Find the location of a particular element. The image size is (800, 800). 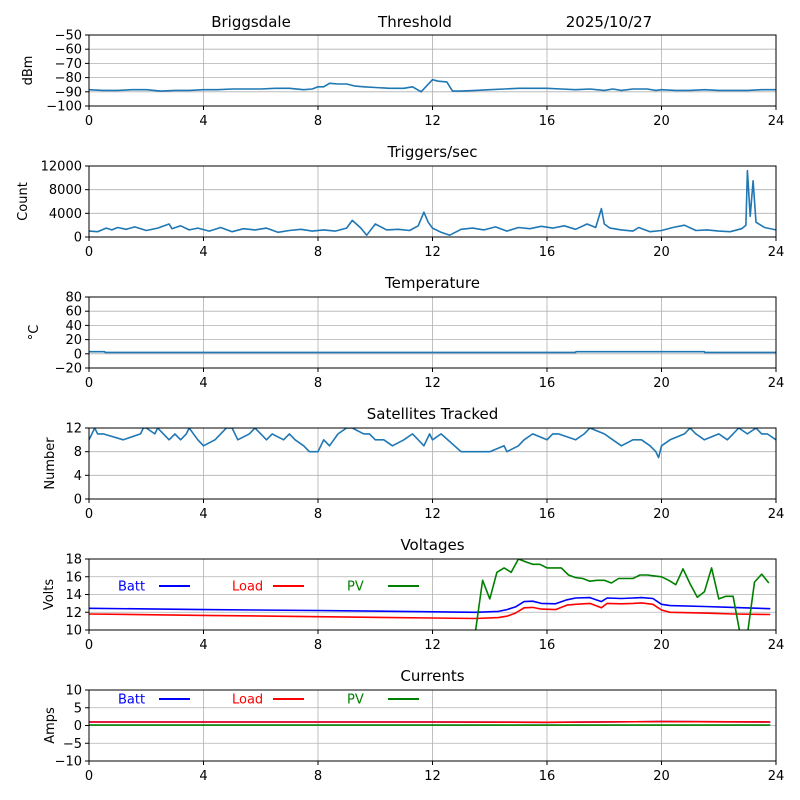

series-line-threshold is located at coordinates (432, 85).